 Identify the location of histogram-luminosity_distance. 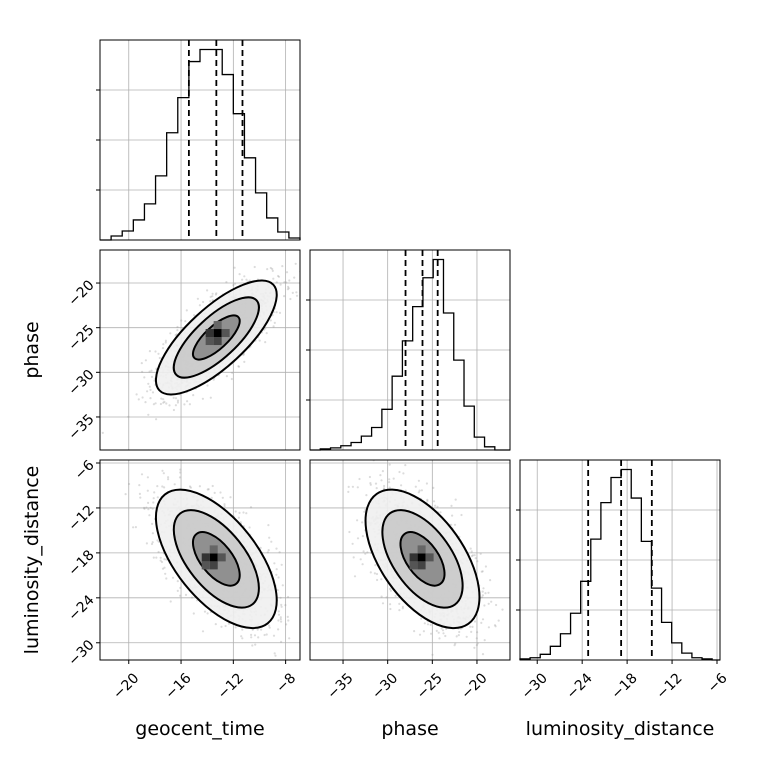
(618, 560).